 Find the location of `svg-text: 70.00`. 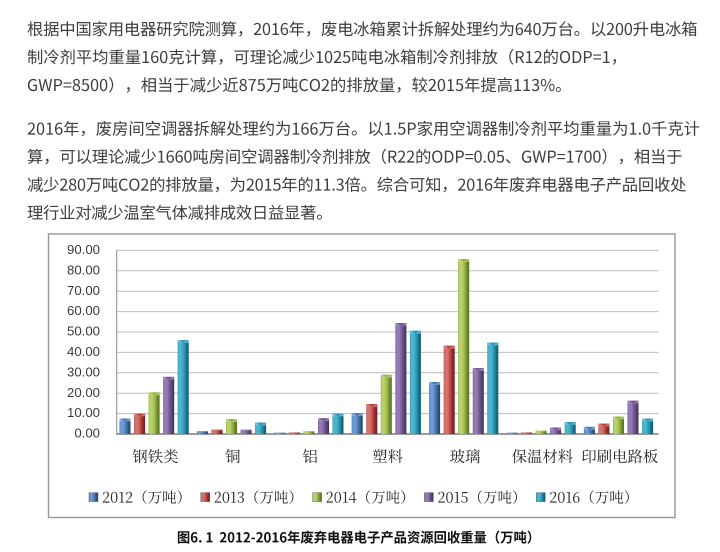

svg-text: 70.00 is located at coordinates (83, 290).